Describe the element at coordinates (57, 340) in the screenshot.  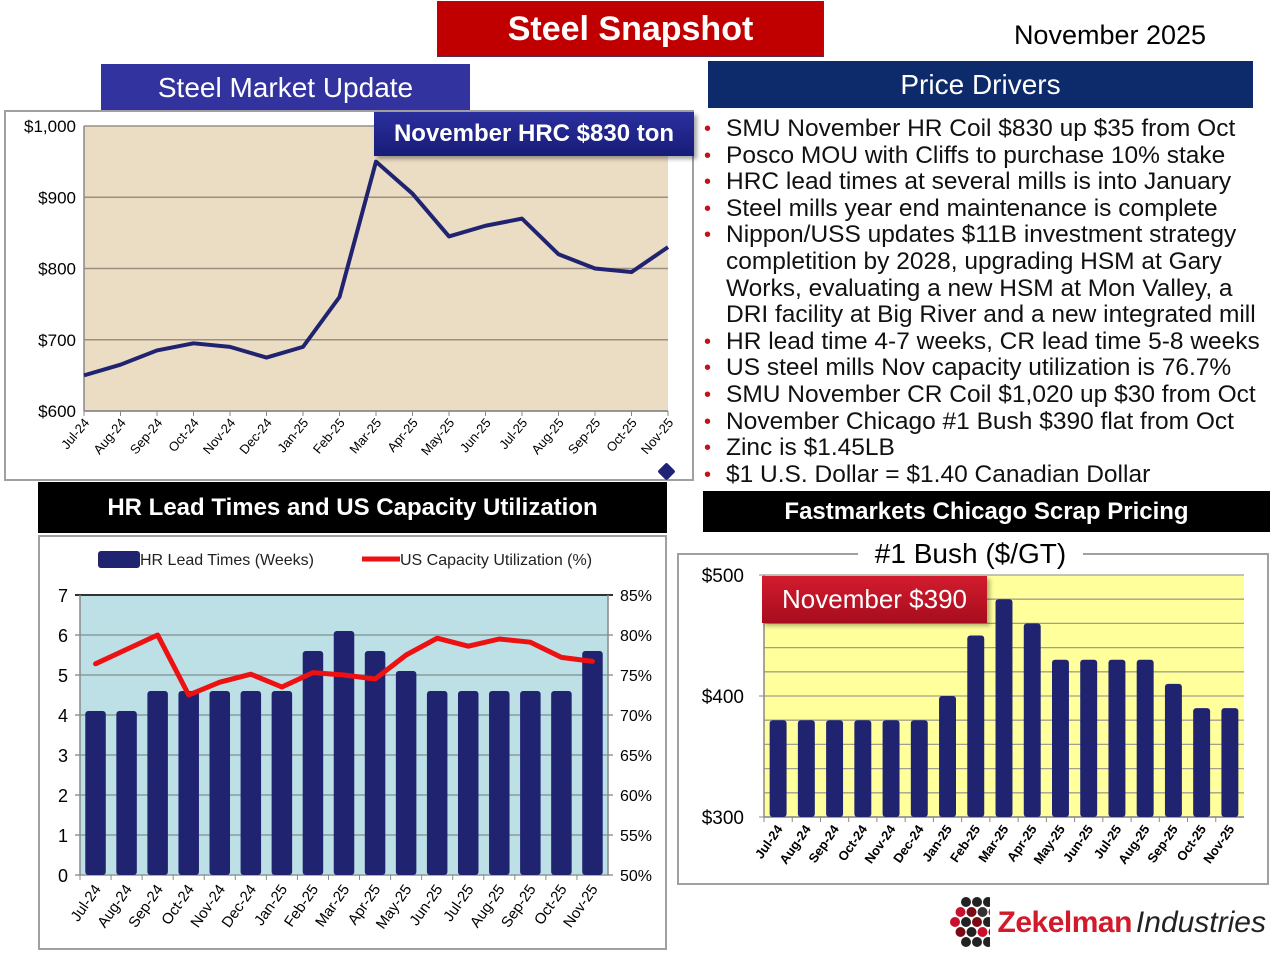
I see `y-tick-label: $700` at that location.